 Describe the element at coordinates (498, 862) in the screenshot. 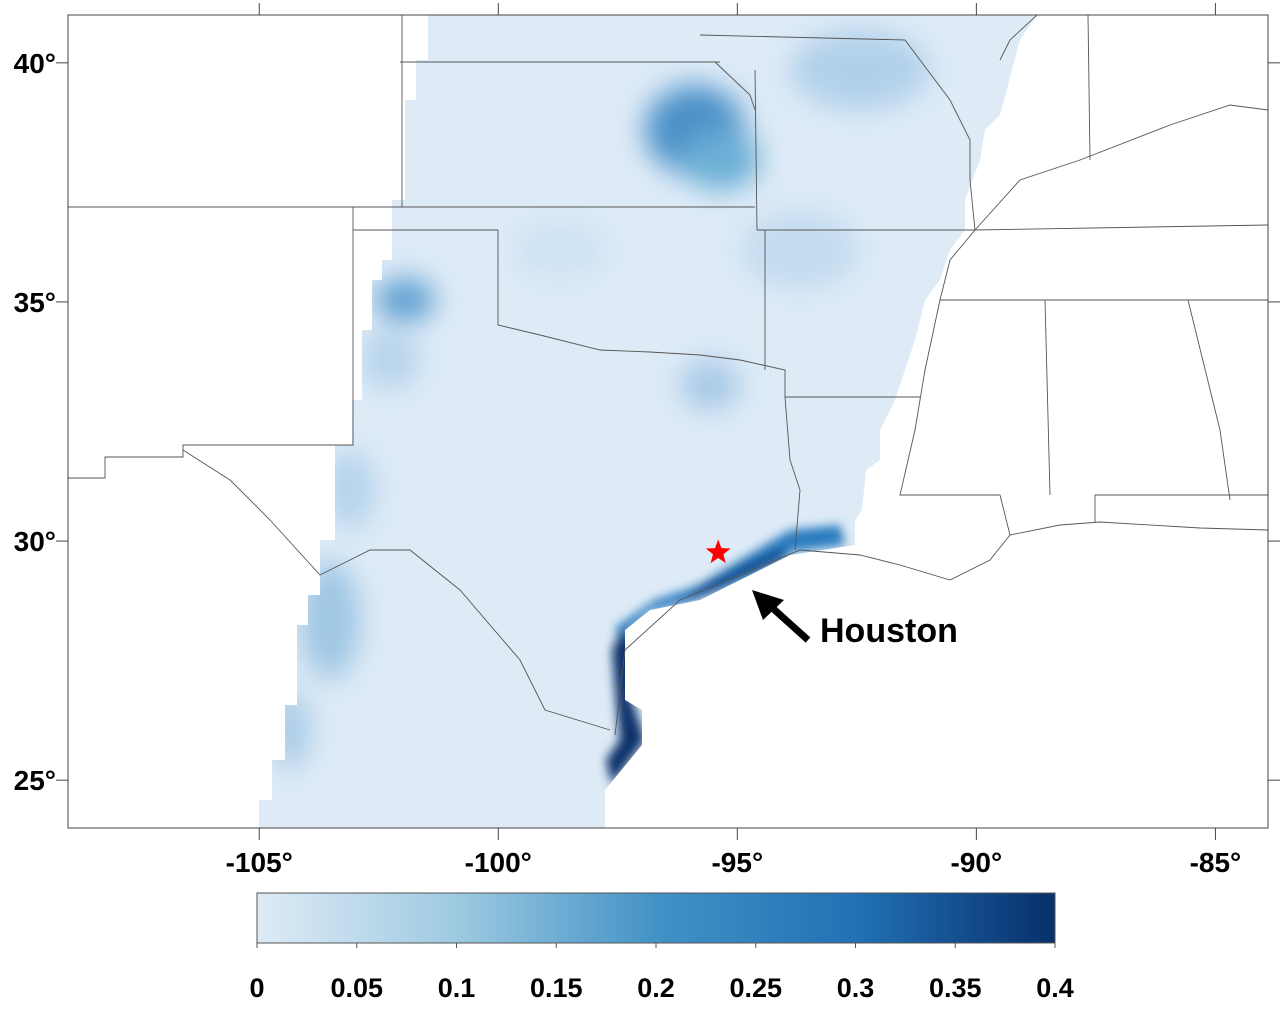

I see `x-tick-label: -100°` at that location.